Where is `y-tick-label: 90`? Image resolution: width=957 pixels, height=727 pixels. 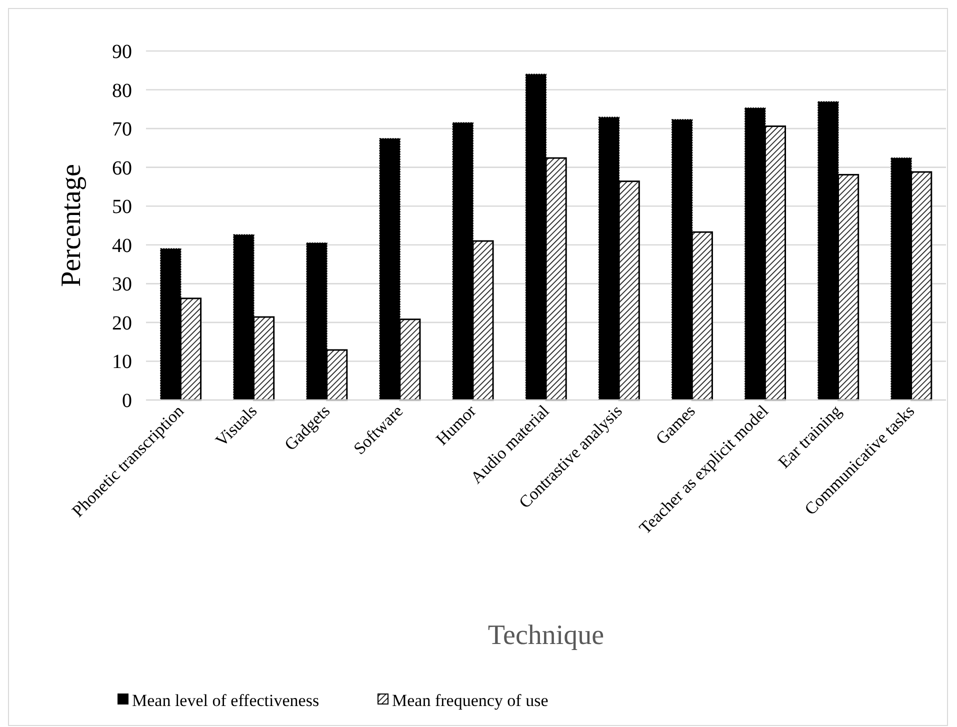
y-tick-label: 90 is located at coordinates (122, 52).